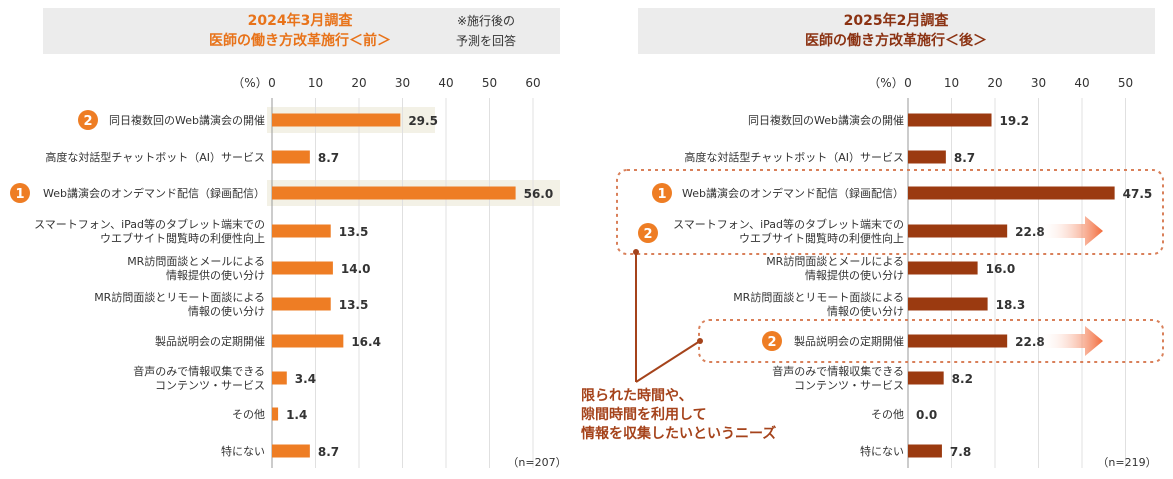 The width and height of the screenshot is (1173, 479). Describe the element at coordinates (1015, 121) in the screenshot. I see `data-label: 19.2` at that location.